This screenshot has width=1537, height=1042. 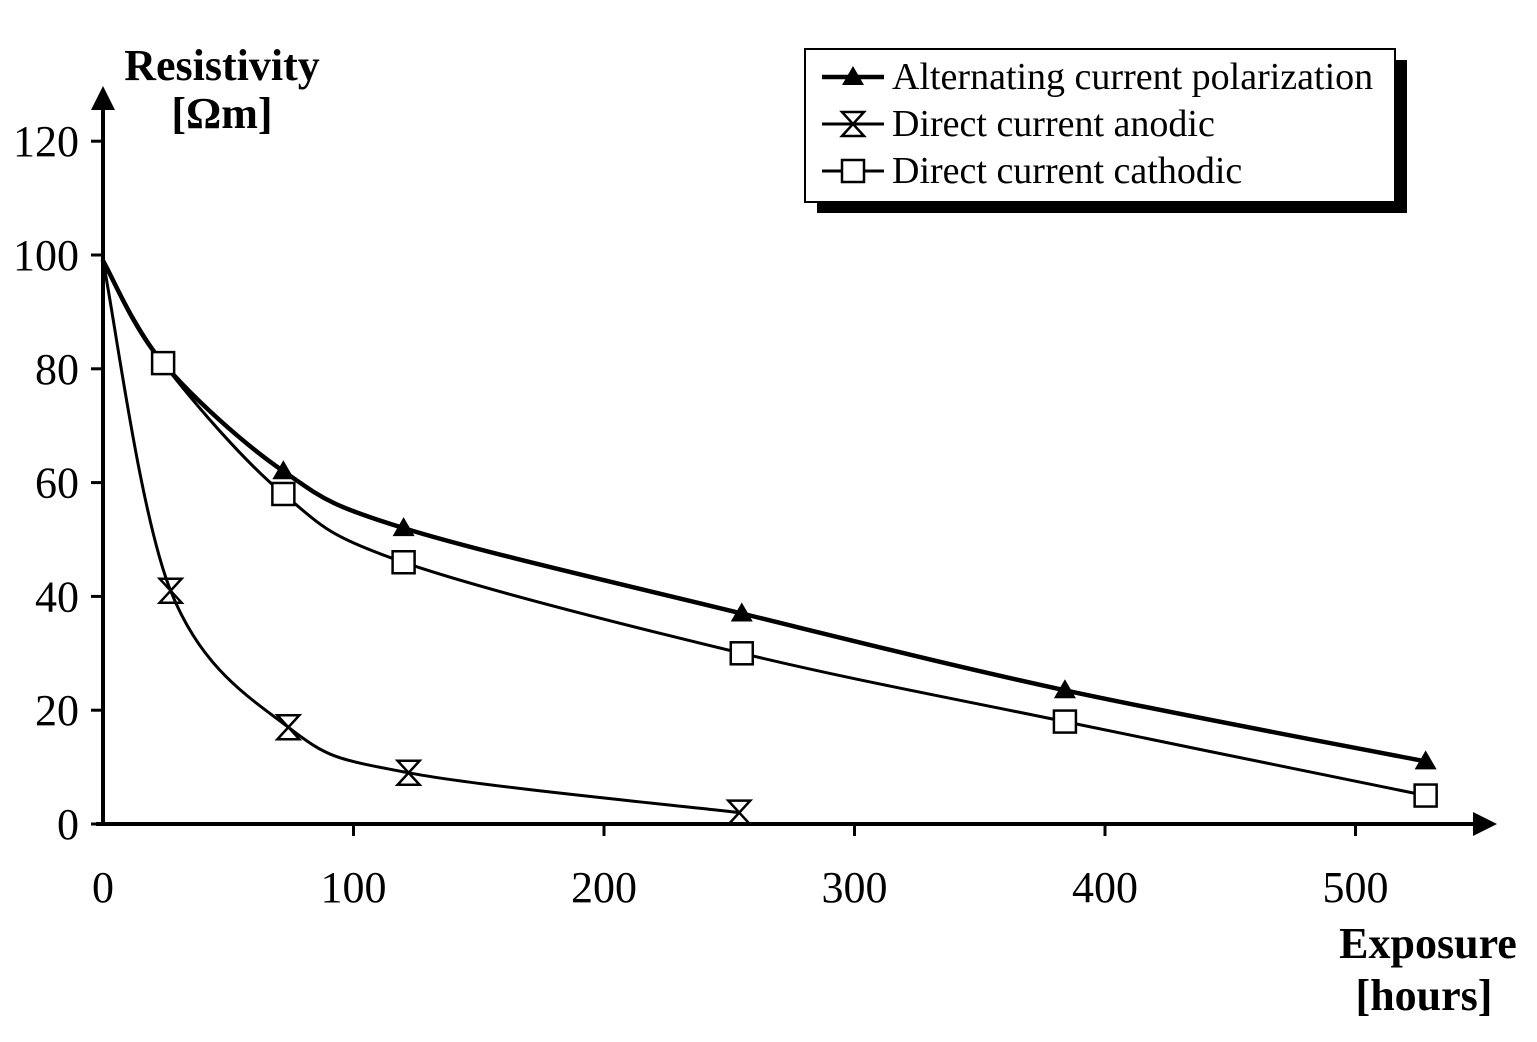 I want to click on x-tick-label: 100, so click(x=354, y=887).